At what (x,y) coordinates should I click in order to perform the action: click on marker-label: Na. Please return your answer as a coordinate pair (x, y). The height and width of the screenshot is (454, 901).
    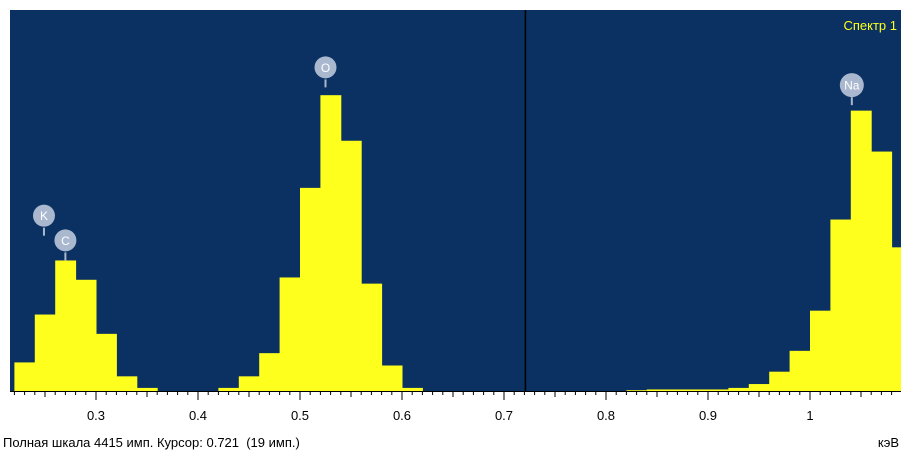
    Looking at the image, I should click on (852, 86).